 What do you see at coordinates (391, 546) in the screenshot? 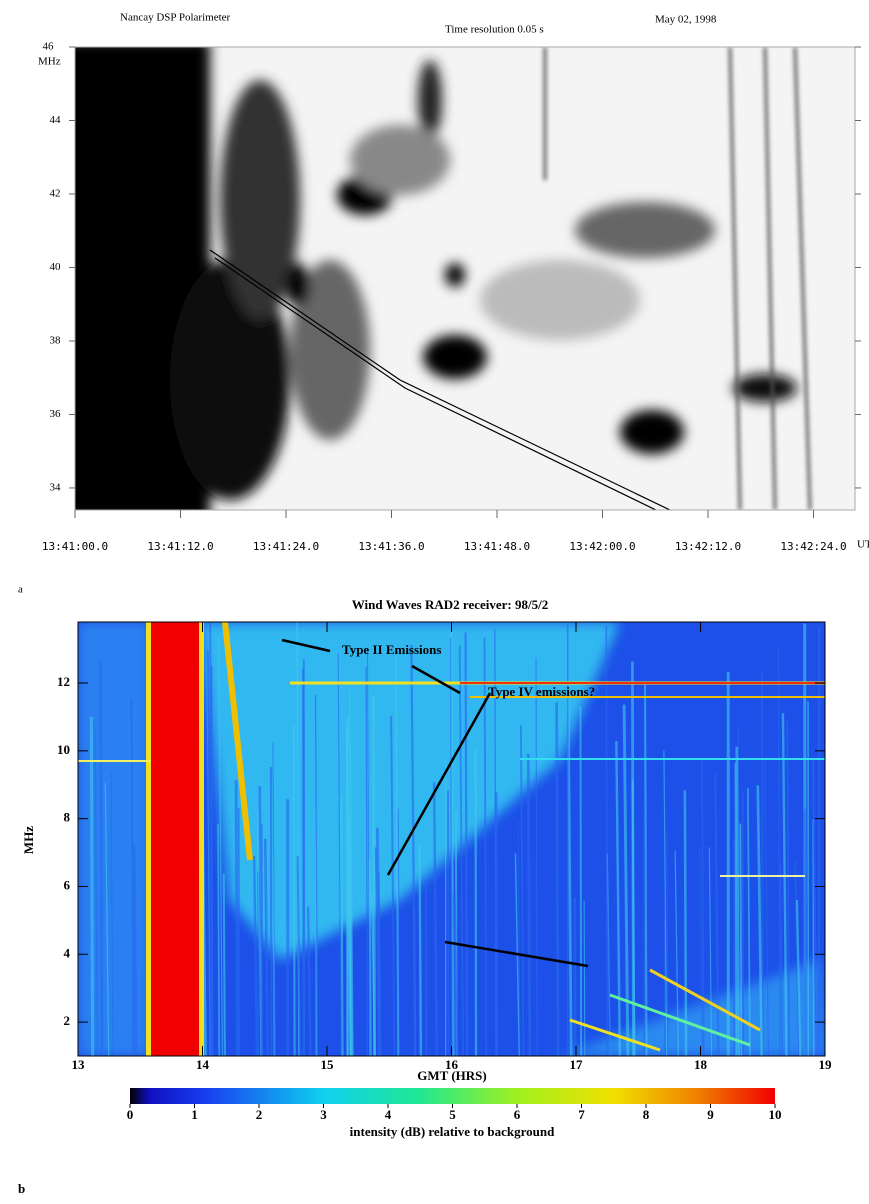
I see `x-tick-label: 13:41:36.0` at bounding box center [391, 546].